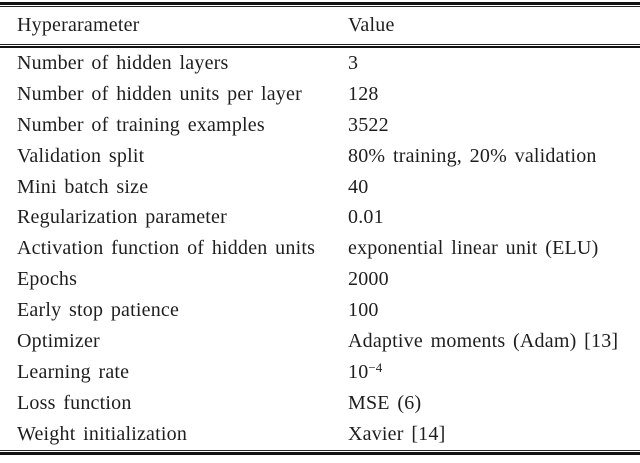  Describe the element at coordinates (320, 434) in the screenshot. I see `table-row: Weight initialization Xavier [14]` at that location.